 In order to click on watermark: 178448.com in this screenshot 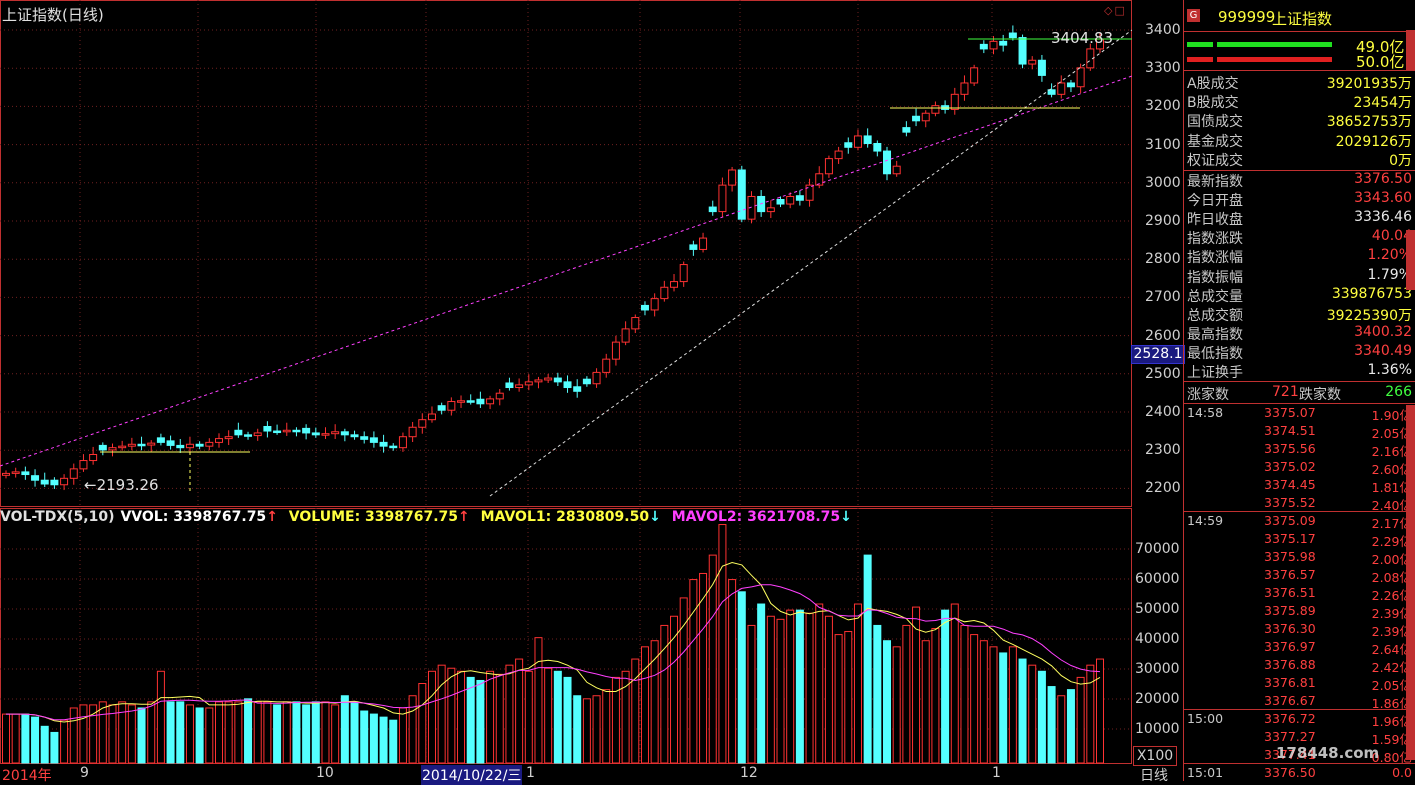, I will do `click(1328, 753)`.